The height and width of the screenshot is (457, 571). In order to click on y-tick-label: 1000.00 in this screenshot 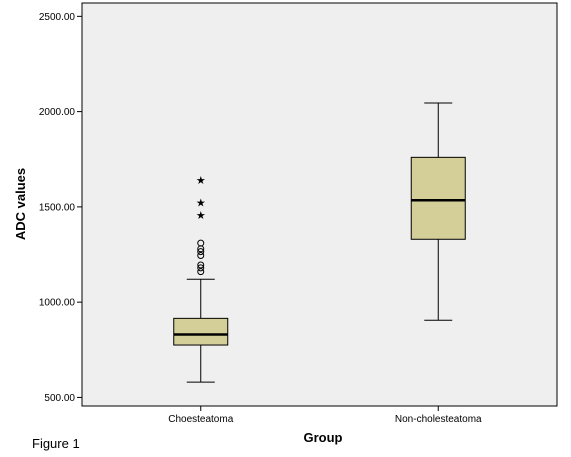, I will do `click(57, 303)`.